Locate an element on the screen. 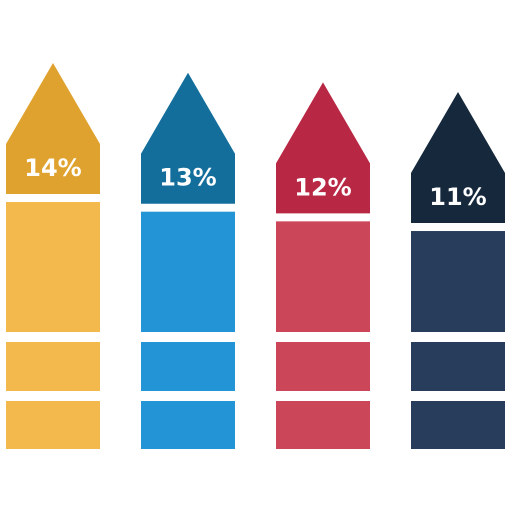 This screenshot has height=512, width=512. value-label: 14% is located at coordinates (52, 168).